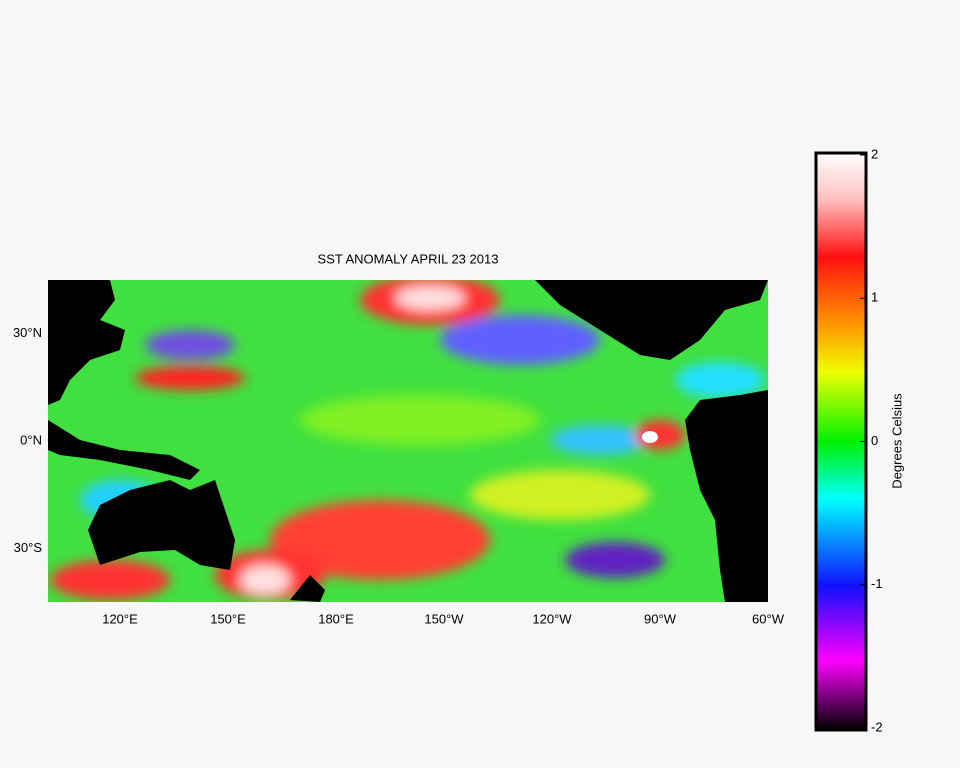  What do you see at coordinates (28, 547) in the screenshot?
I see `y-tick-label: 30°S` at bounding box center [28, 547].